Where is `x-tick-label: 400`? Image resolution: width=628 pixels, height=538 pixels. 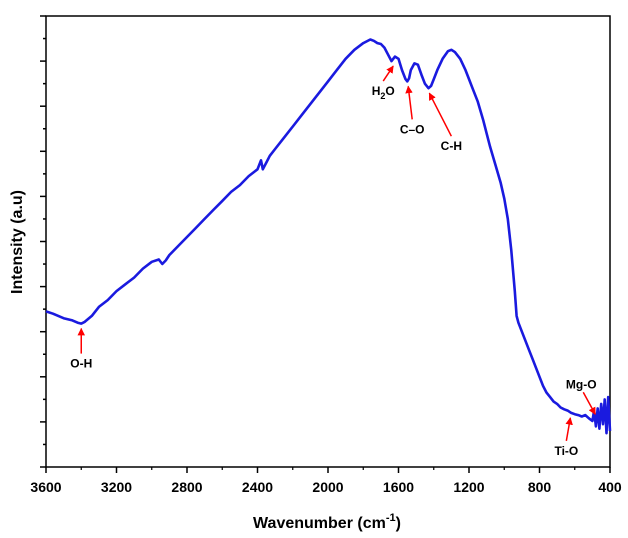
x-tick-label: 400 is located at coordinates (610, 487).